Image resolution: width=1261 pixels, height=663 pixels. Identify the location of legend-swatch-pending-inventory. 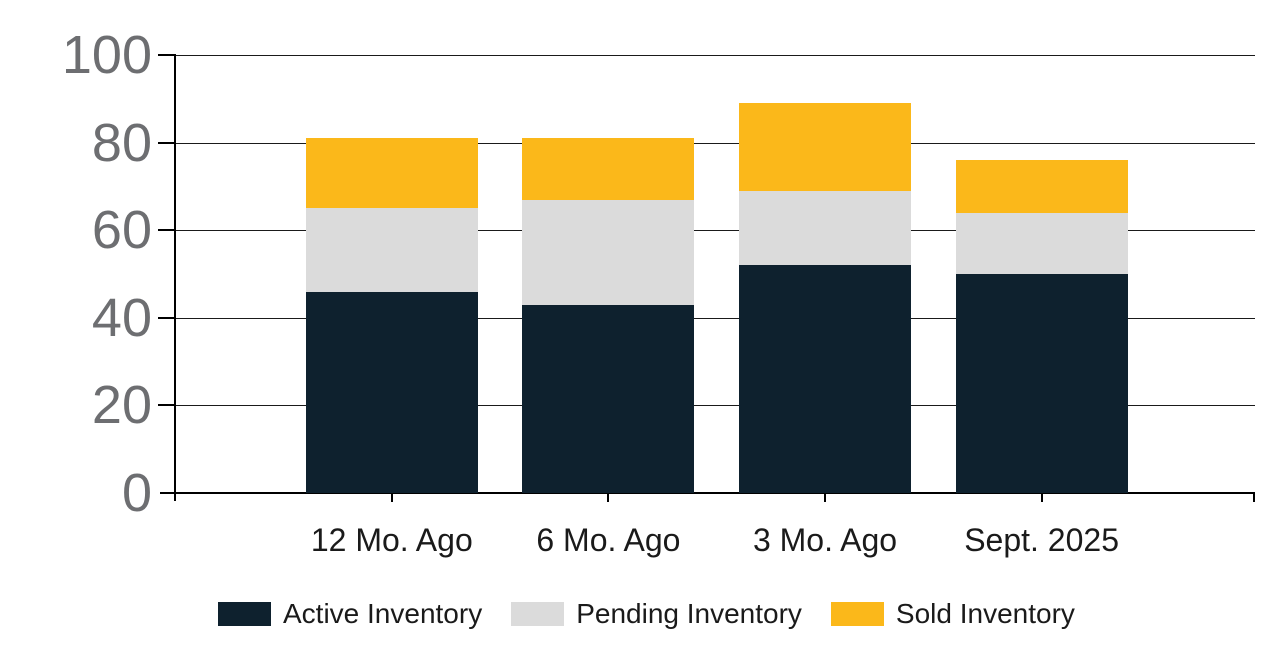
(538, 614).